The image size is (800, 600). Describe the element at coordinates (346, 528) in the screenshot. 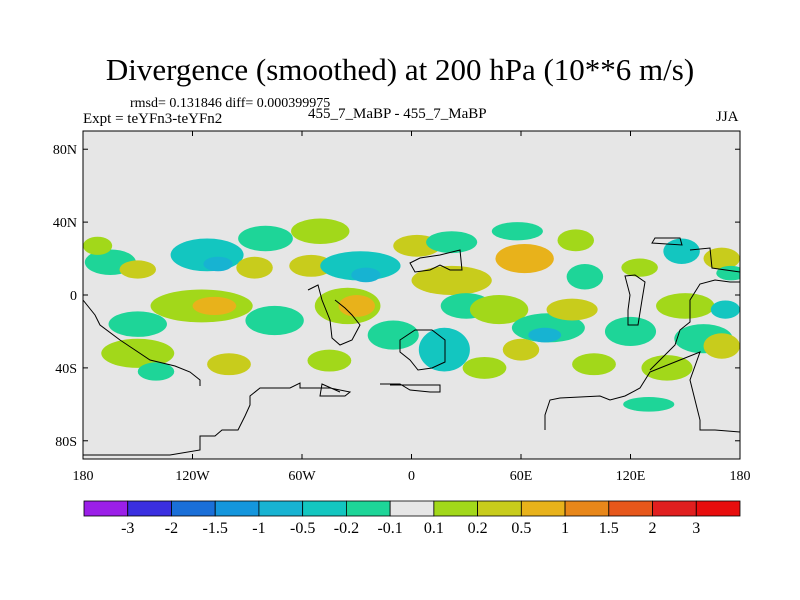

I see `colorbar-label-5: -0.2` at that location.